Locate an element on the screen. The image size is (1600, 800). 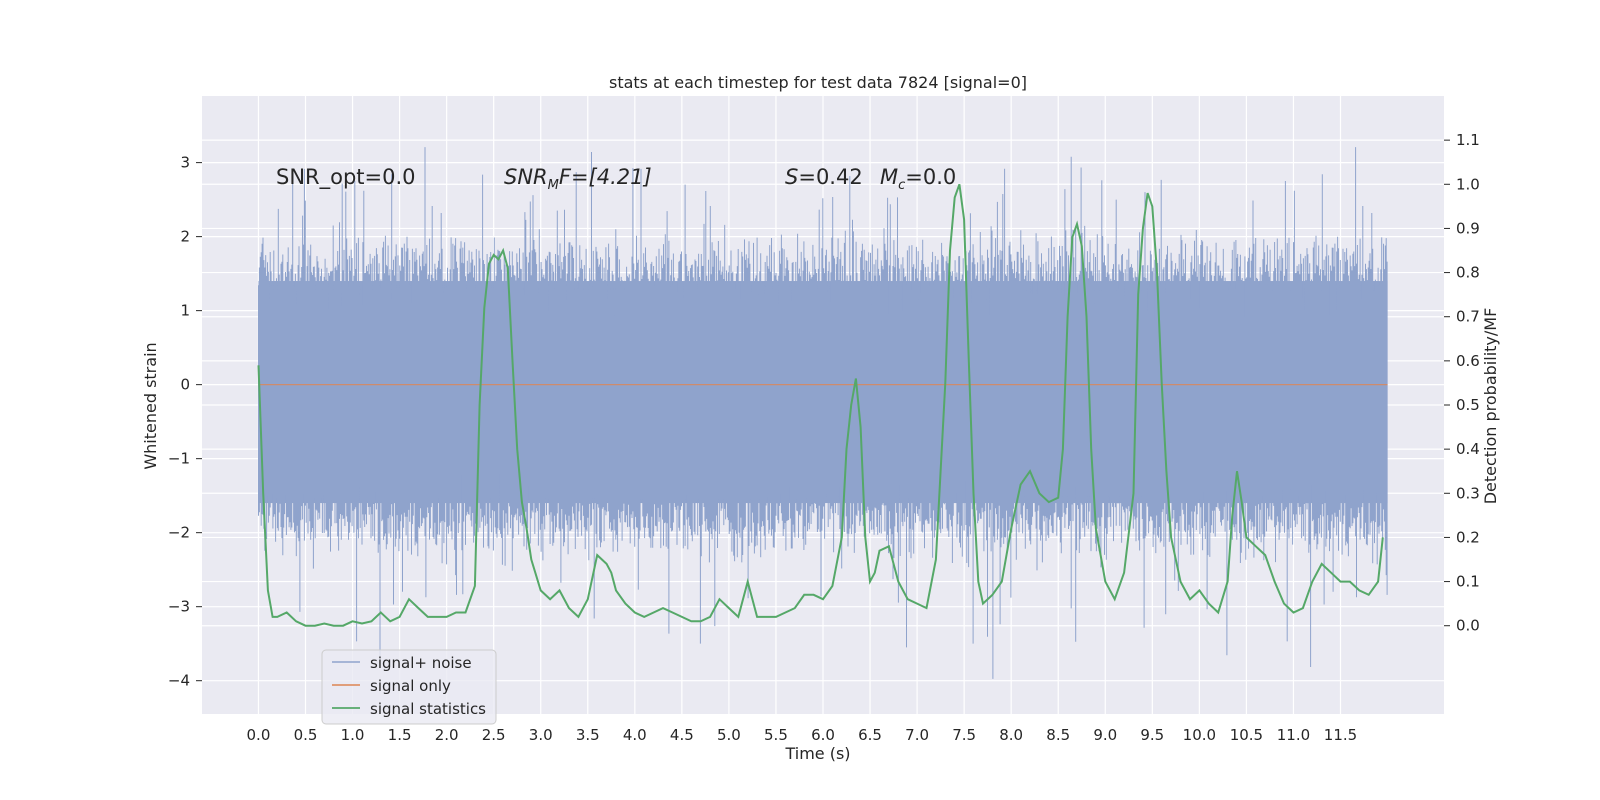
annotation-s: S=0.42 is located at coordinates (824, 177).